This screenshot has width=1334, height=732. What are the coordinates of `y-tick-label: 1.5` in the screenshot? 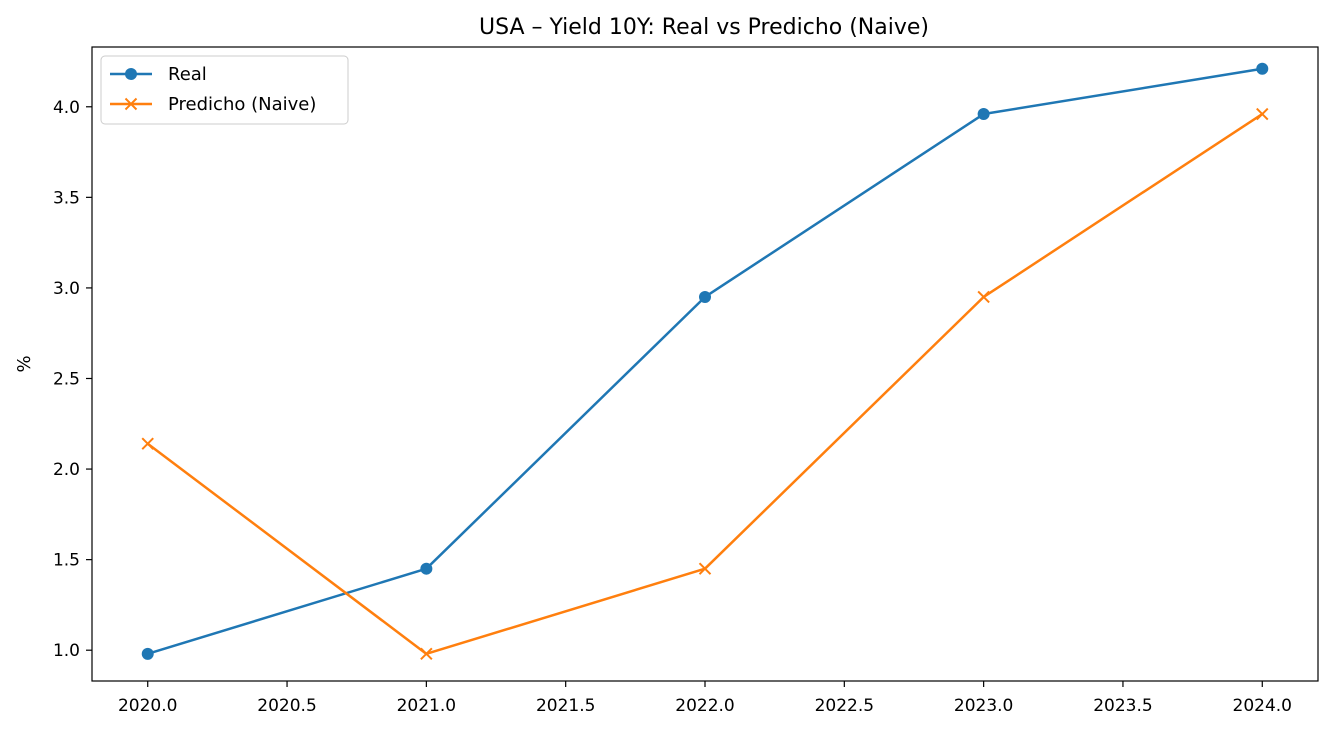 It's located at (66, 561).